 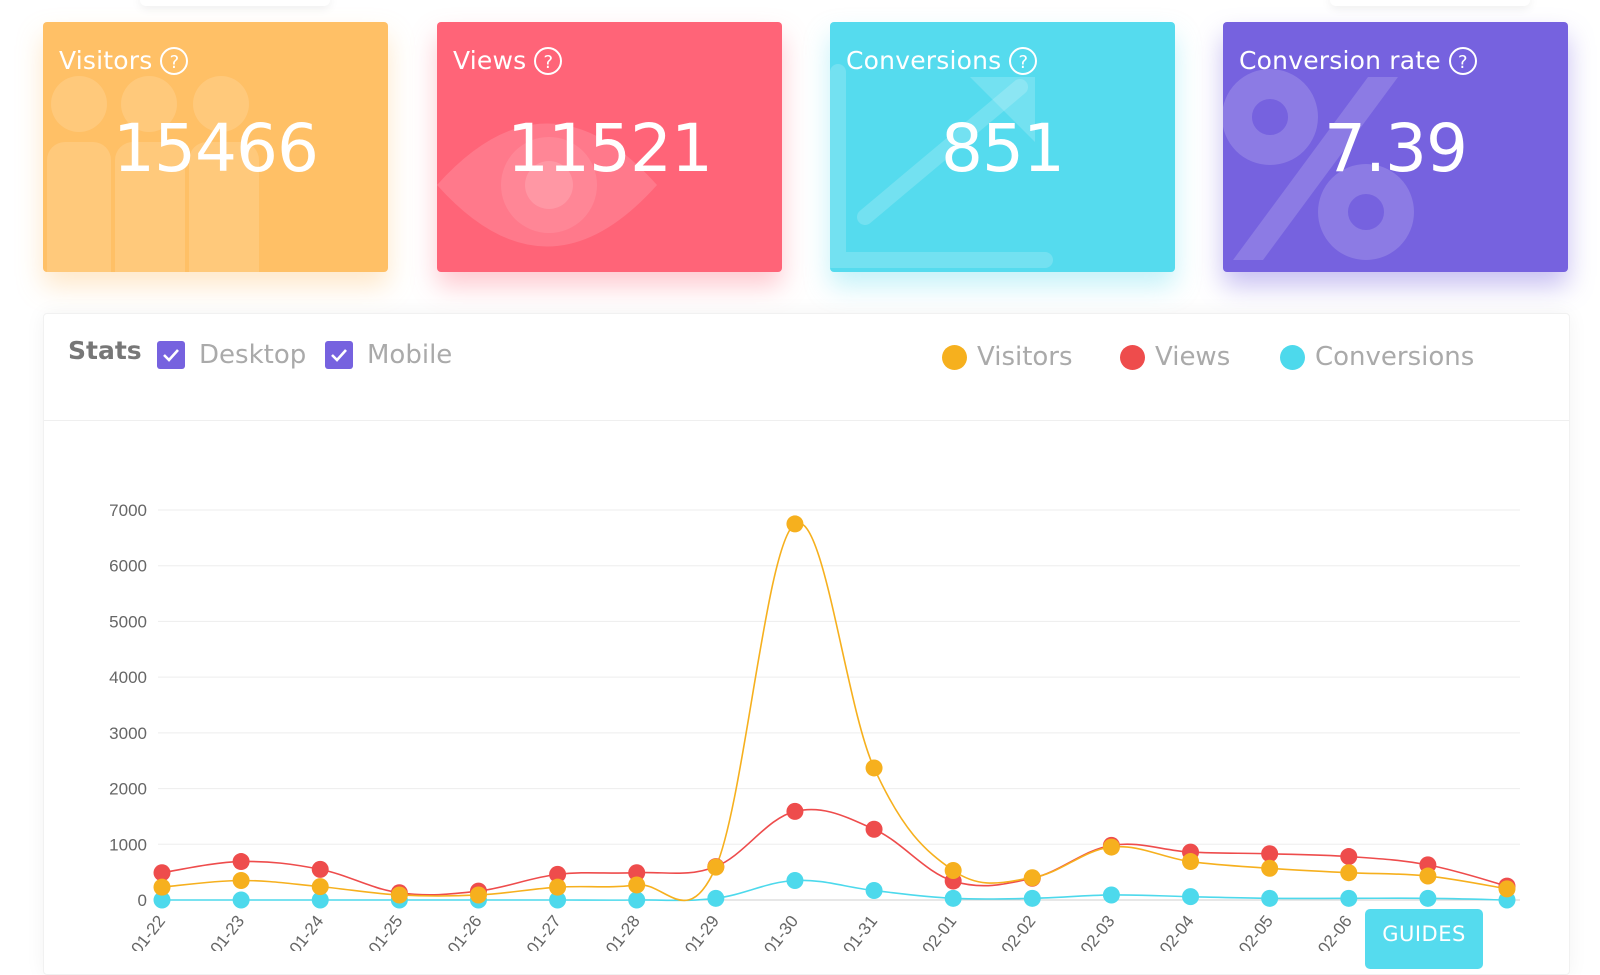 What do you see at coordinates (954, 357) in the screenshot?
I see `legend-dot-visitors` at bounding box center [954, 357].